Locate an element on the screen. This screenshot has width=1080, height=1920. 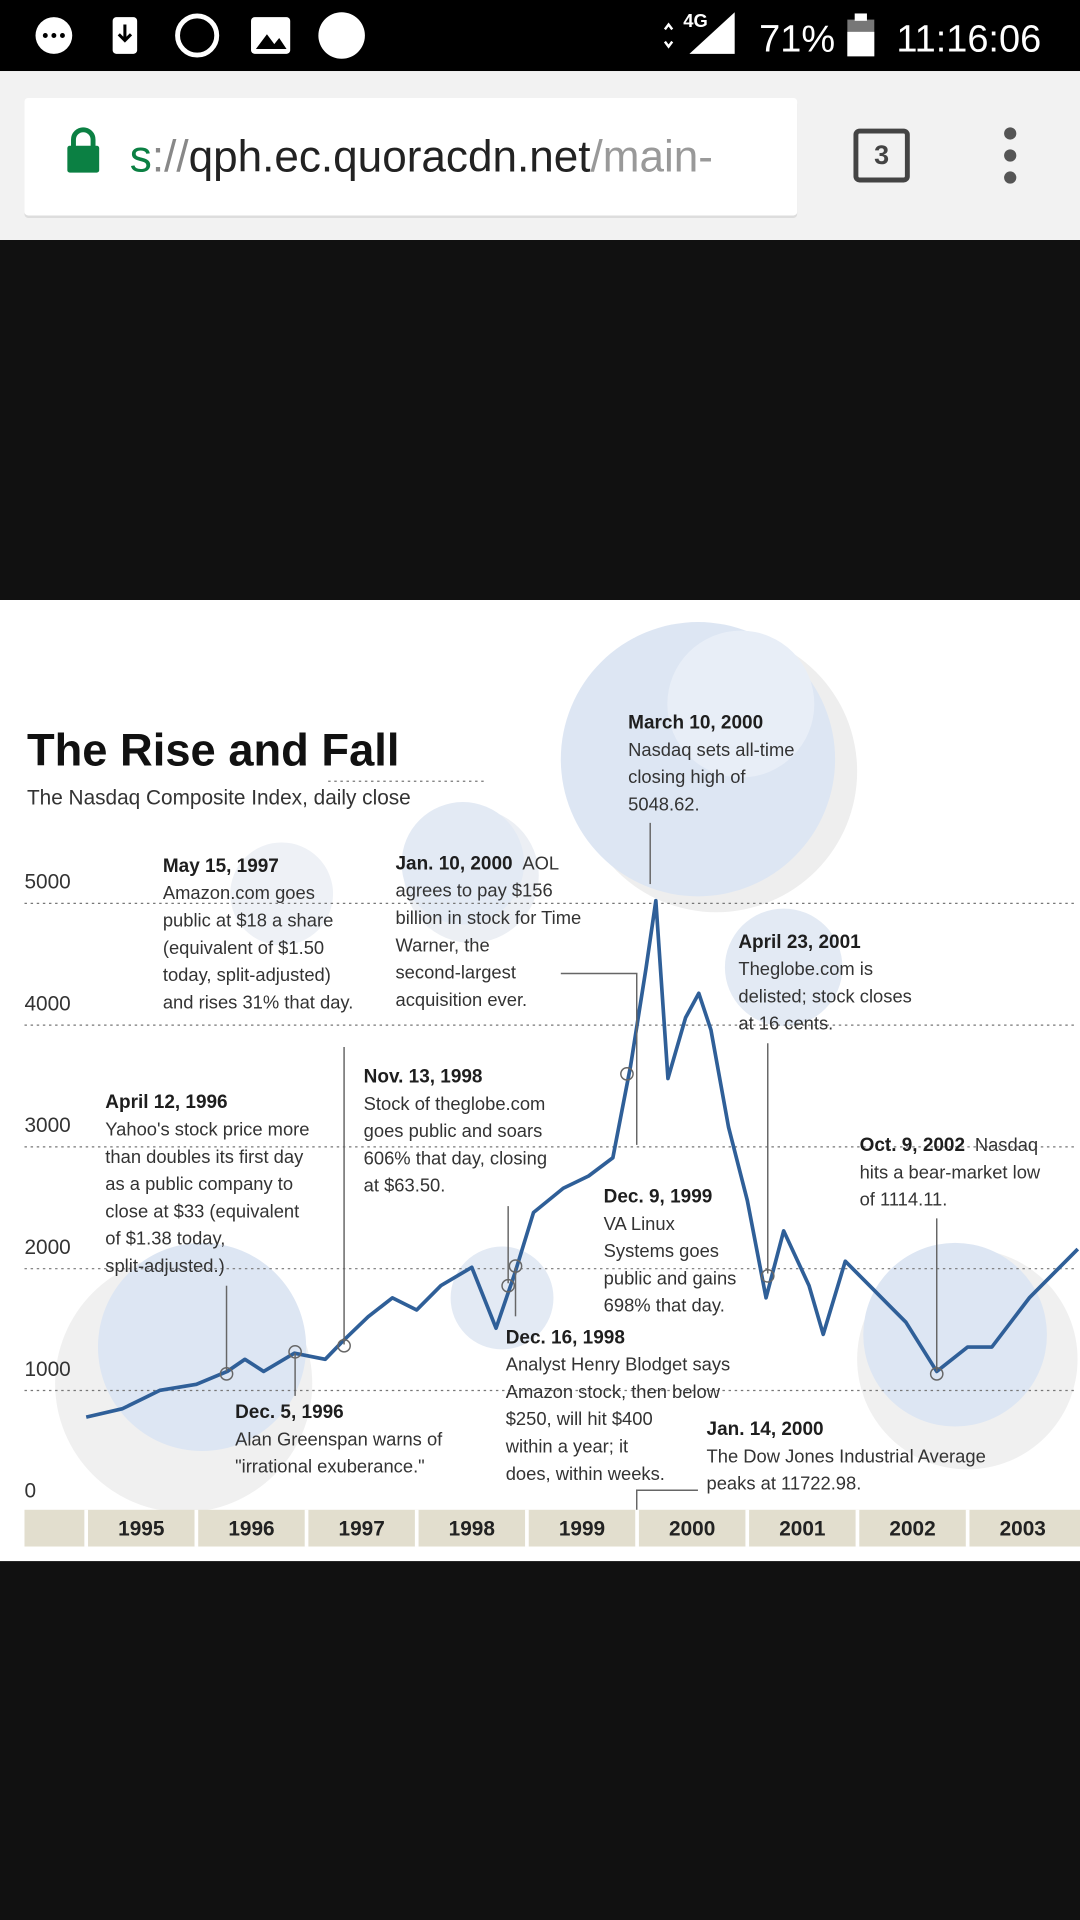
annotation-text: closing high of is located at coordinates (687, 776).